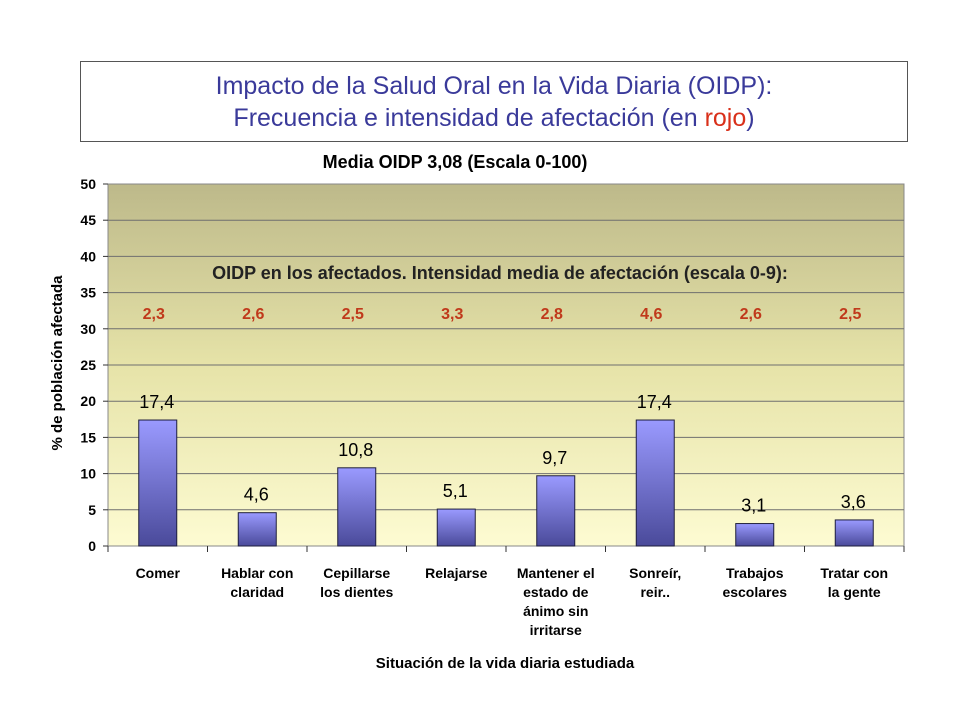  I want to click on category-label: Comer, so click(158, 573).